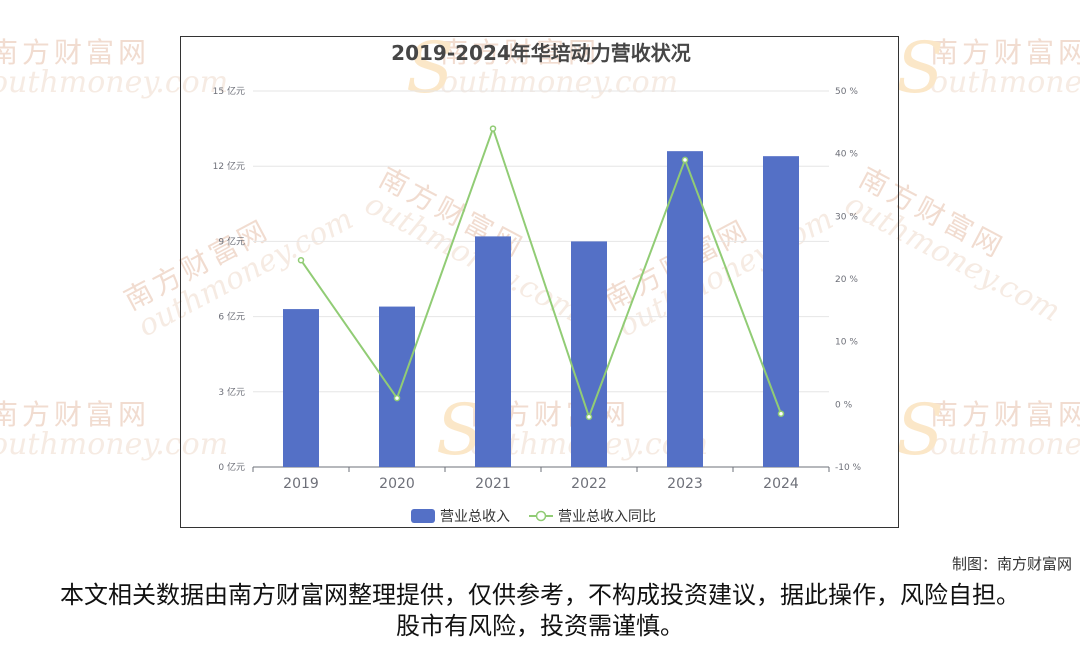 Image resolution: width=1080 pixels, height=646 pixels. I want to click on chart-title: 2019-2024年华培动力营收状况, so click(541, 53).